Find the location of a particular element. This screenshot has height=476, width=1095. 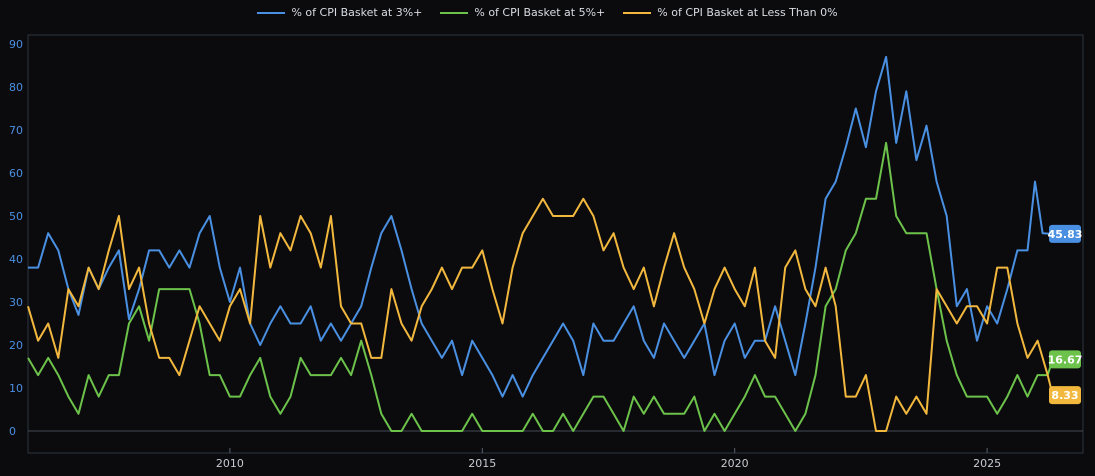

legend-label: % of CPI Basket at 5%+ is located at coordinates (540, 12).